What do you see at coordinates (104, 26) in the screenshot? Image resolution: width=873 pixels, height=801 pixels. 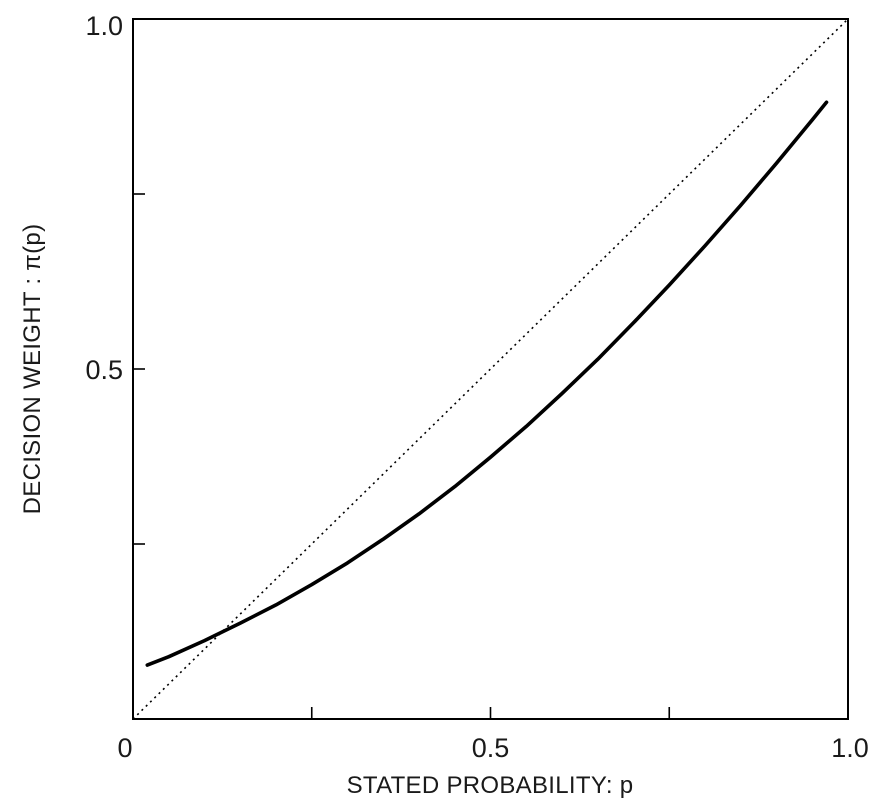 I see `y-tick-label: 1.0` at bounding box center [104, 26].